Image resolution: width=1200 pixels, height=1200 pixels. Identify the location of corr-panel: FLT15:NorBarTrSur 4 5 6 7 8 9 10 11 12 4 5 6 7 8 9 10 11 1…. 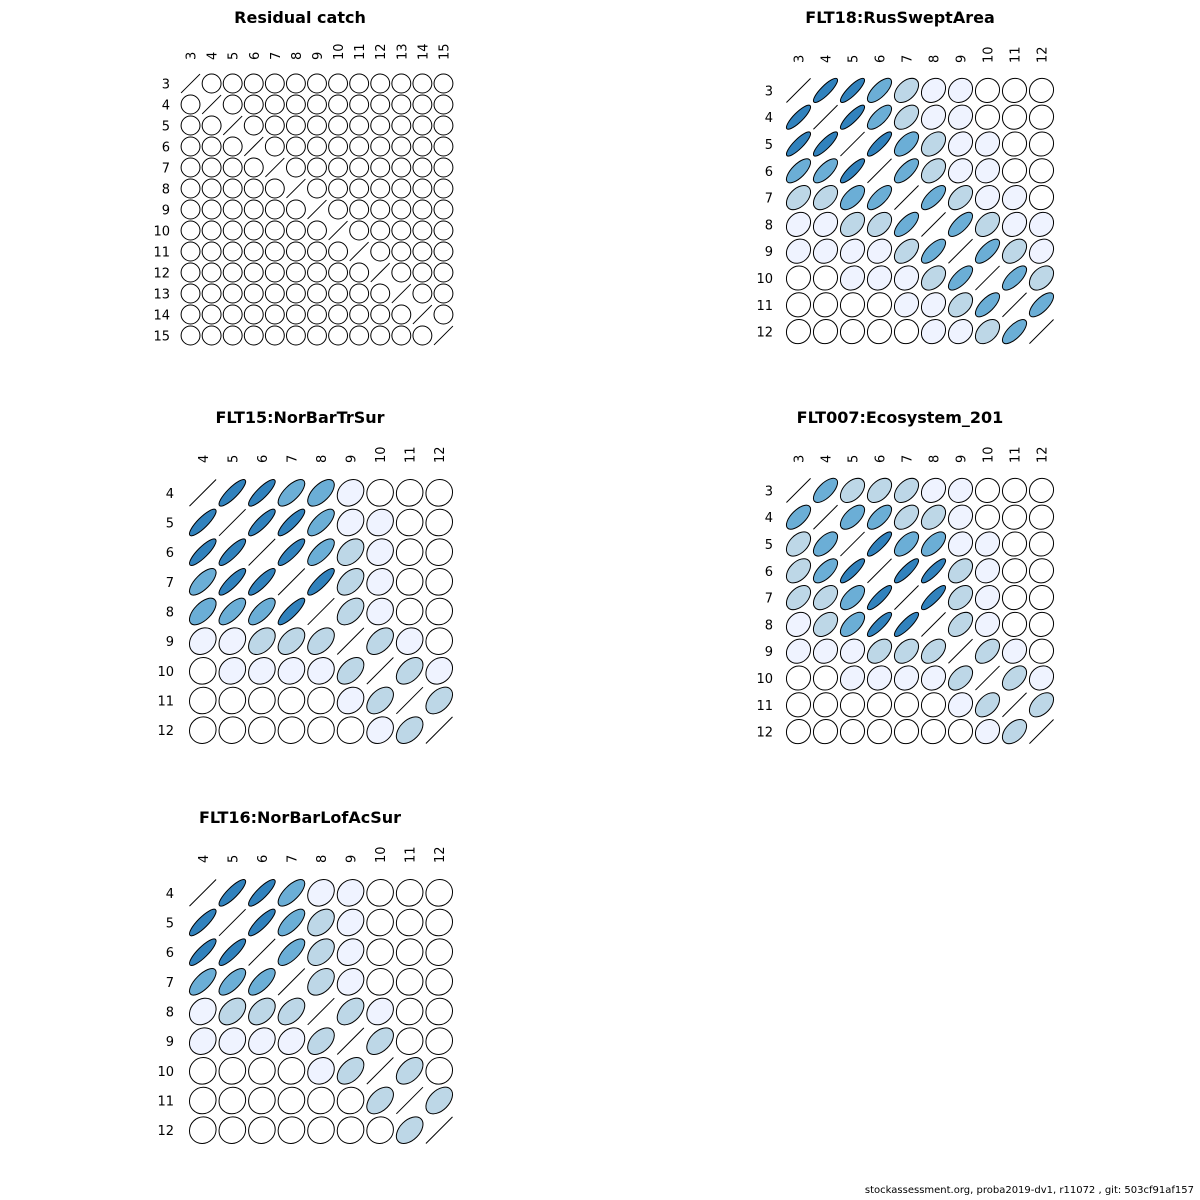
(305, 576).